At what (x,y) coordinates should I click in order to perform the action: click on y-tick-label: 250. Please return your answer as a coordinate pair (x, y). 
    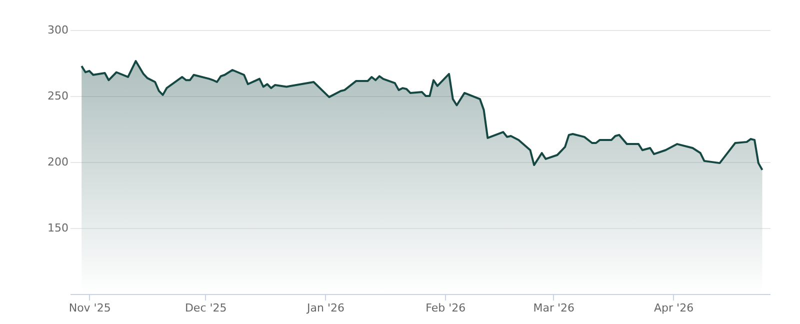
    Looking at the image, I should click on (58, 96).